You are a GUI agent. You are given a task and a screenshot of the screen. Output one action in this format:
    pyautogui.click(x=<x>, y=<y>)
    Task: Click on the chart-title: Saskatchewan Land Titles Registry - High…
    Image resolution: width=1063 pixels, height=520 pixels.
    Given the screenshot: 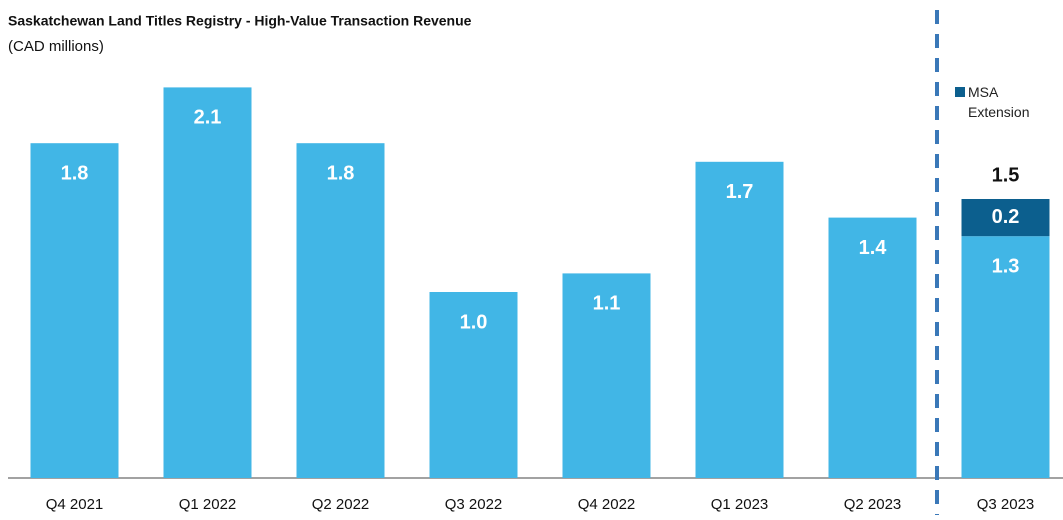 What is the action you would take?
    pyautogui.click(x=240, y=21)
    